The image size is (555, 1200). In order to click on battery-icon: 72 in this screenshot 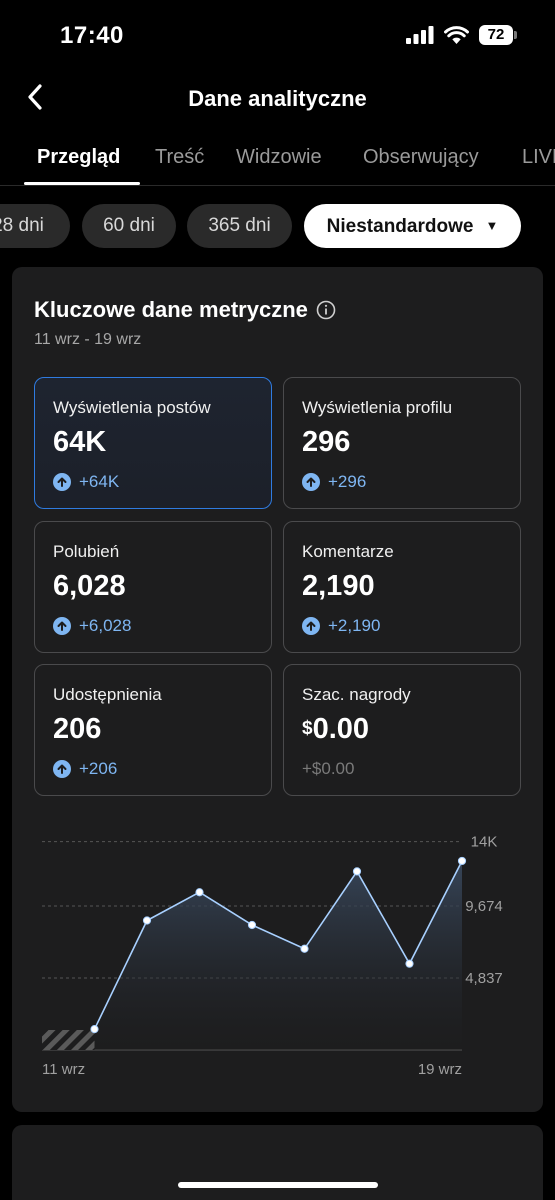, I will do `click(498, 35)`.